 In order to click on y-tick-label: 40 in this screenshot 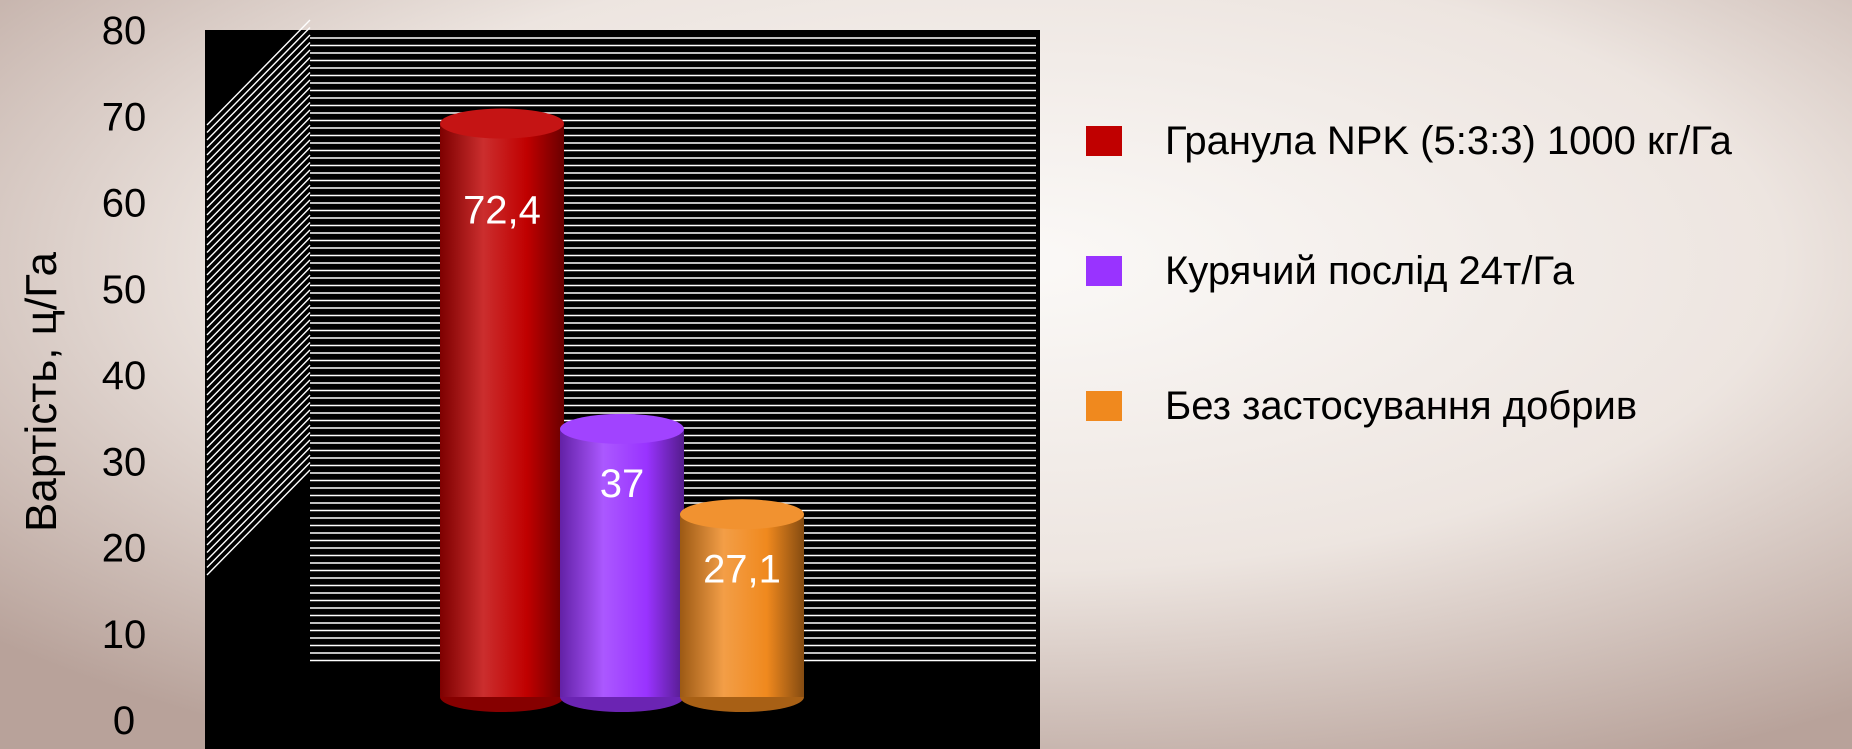, I will do `click(124, 376)`.